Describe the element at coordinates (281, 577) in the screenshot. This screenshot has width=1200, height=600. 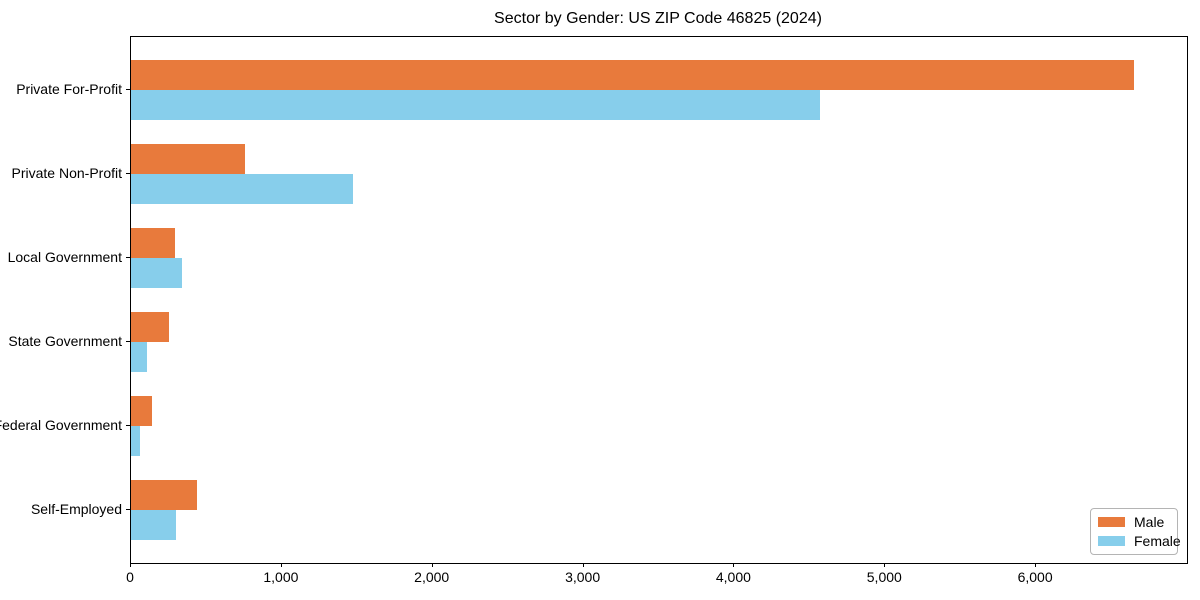
I see `x-tick-label: 1,000` at that location.